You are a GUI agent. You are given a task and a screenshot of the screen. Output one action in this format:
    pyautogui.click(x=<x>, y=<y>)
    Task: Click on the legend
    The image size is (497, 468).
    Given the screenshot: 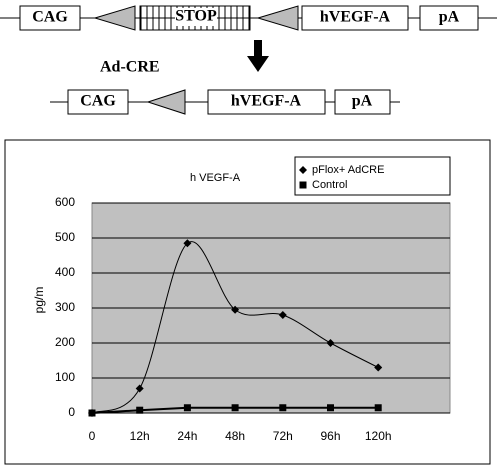 What is the action you would take?
    pyautogui.click(x=372, y=176)
    